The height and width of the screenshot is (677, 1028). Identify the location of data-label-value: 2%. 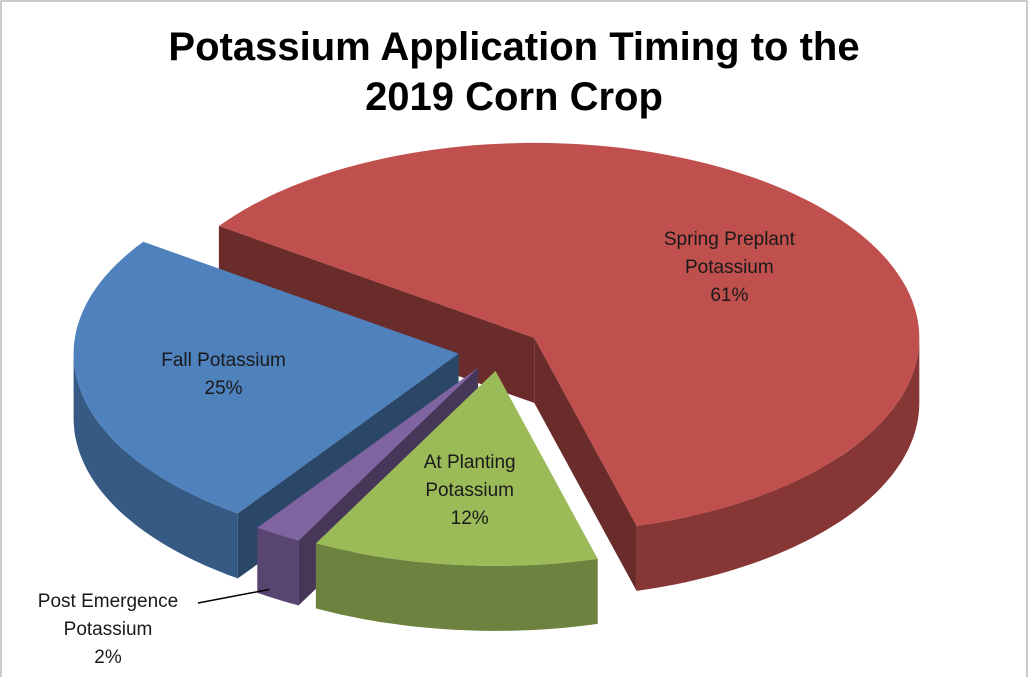
(108, 657).